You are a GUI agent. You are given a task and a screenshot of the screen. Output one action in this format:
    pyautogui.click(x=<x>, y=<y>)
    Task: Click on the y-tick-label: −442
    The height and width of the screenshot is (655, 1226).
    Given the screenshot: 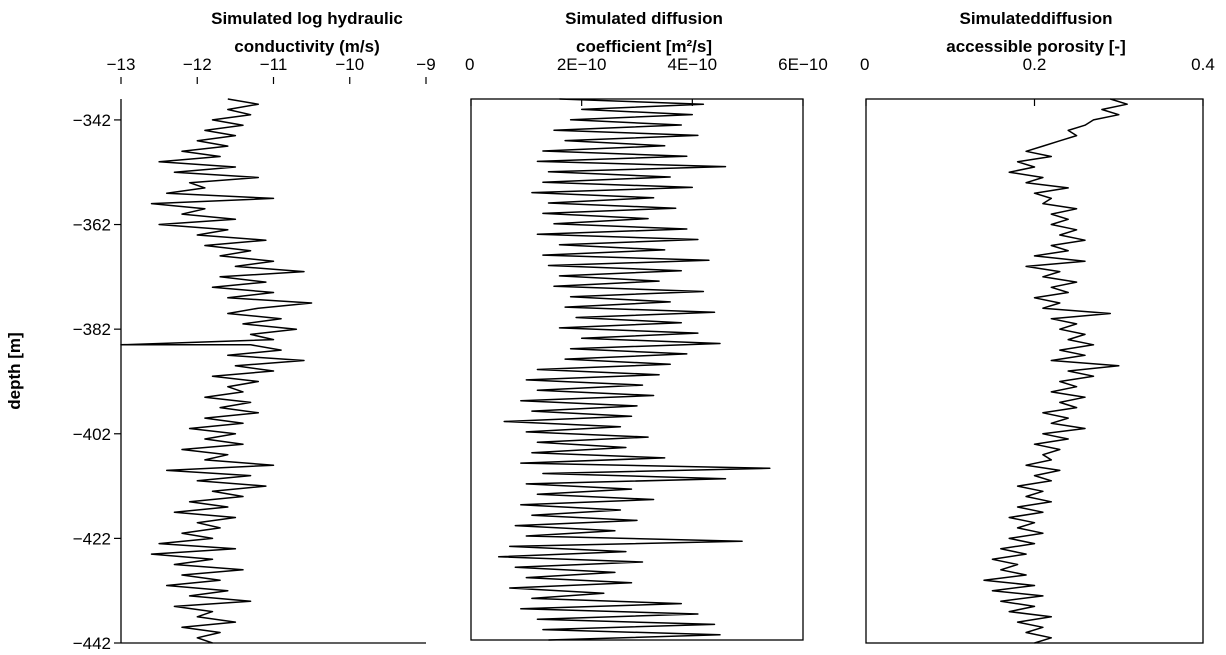 What is the action you would take?
    pyautogui.click(x=92, y=642)
    